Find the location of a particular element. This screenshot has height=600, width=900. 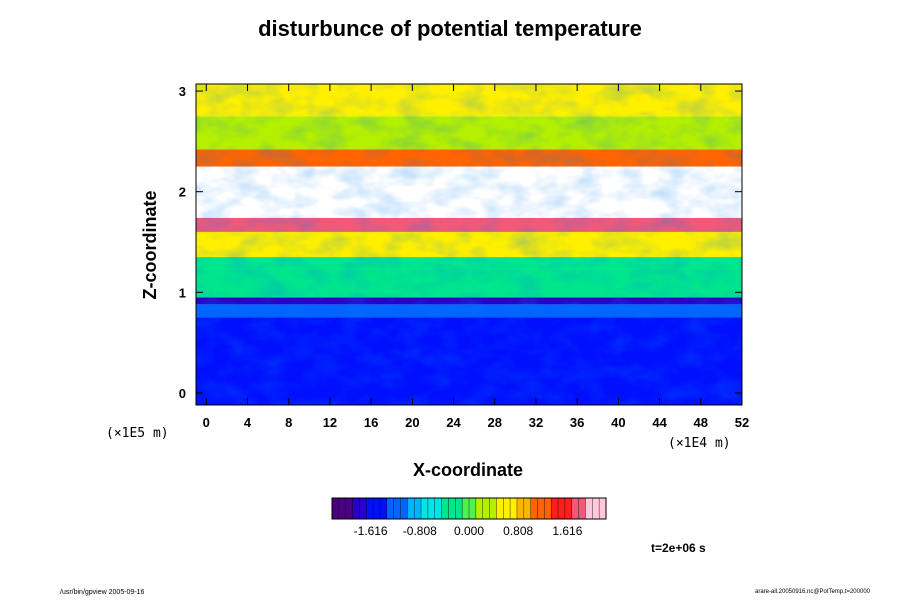

x-tick-label: 20 is located at coordinates (412, 422).